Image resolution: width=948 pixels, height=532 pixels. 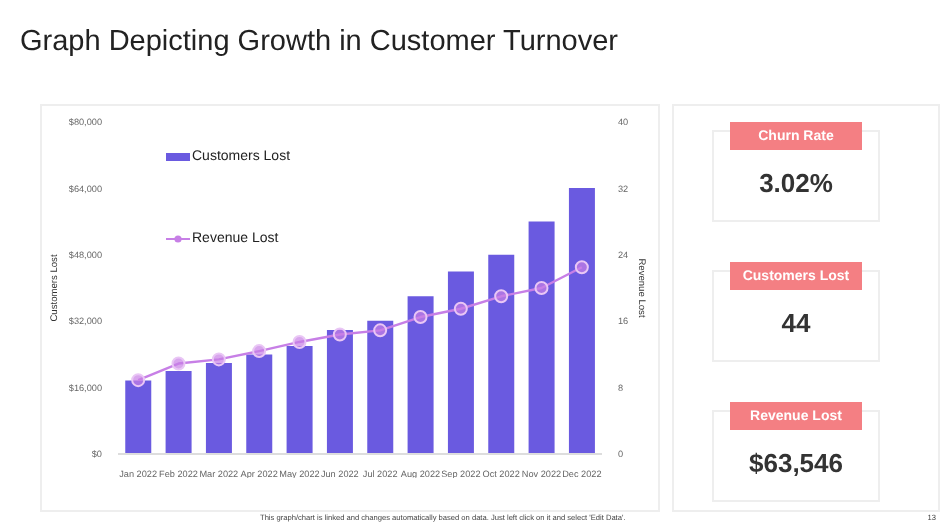 What do you see at coordinates (796, 463) in the screenshot?
I see `text: $63,546` at bounding box center [796, 463].